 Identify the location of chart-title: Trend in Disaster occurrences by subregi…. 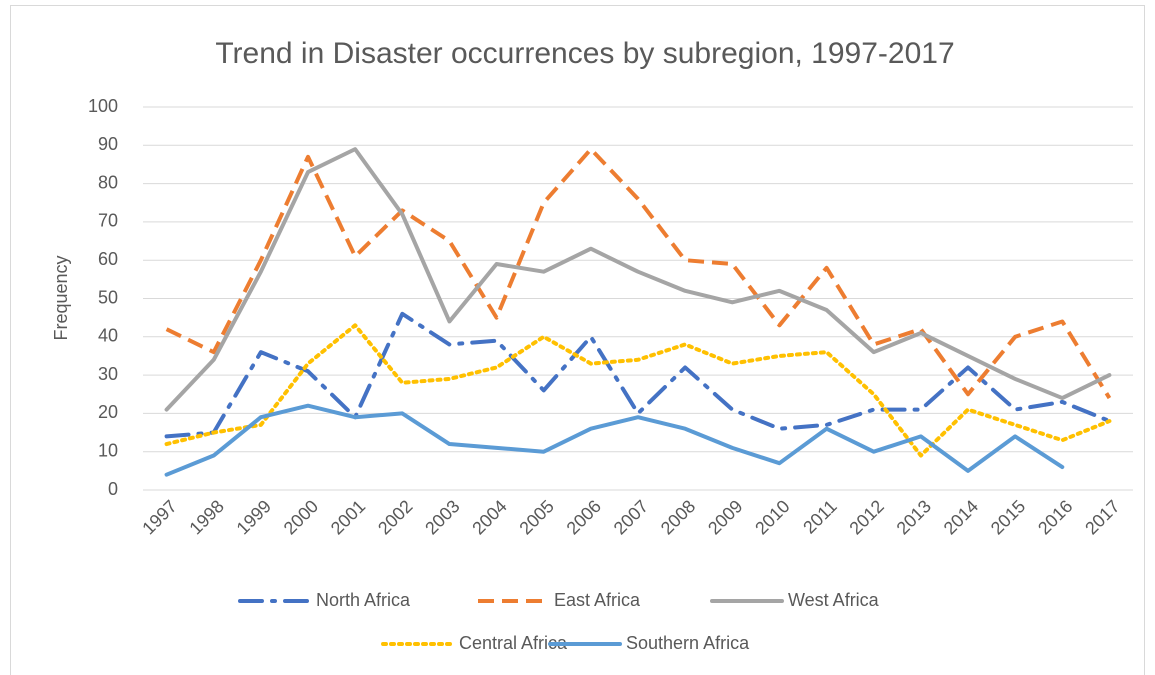
(584, 53).